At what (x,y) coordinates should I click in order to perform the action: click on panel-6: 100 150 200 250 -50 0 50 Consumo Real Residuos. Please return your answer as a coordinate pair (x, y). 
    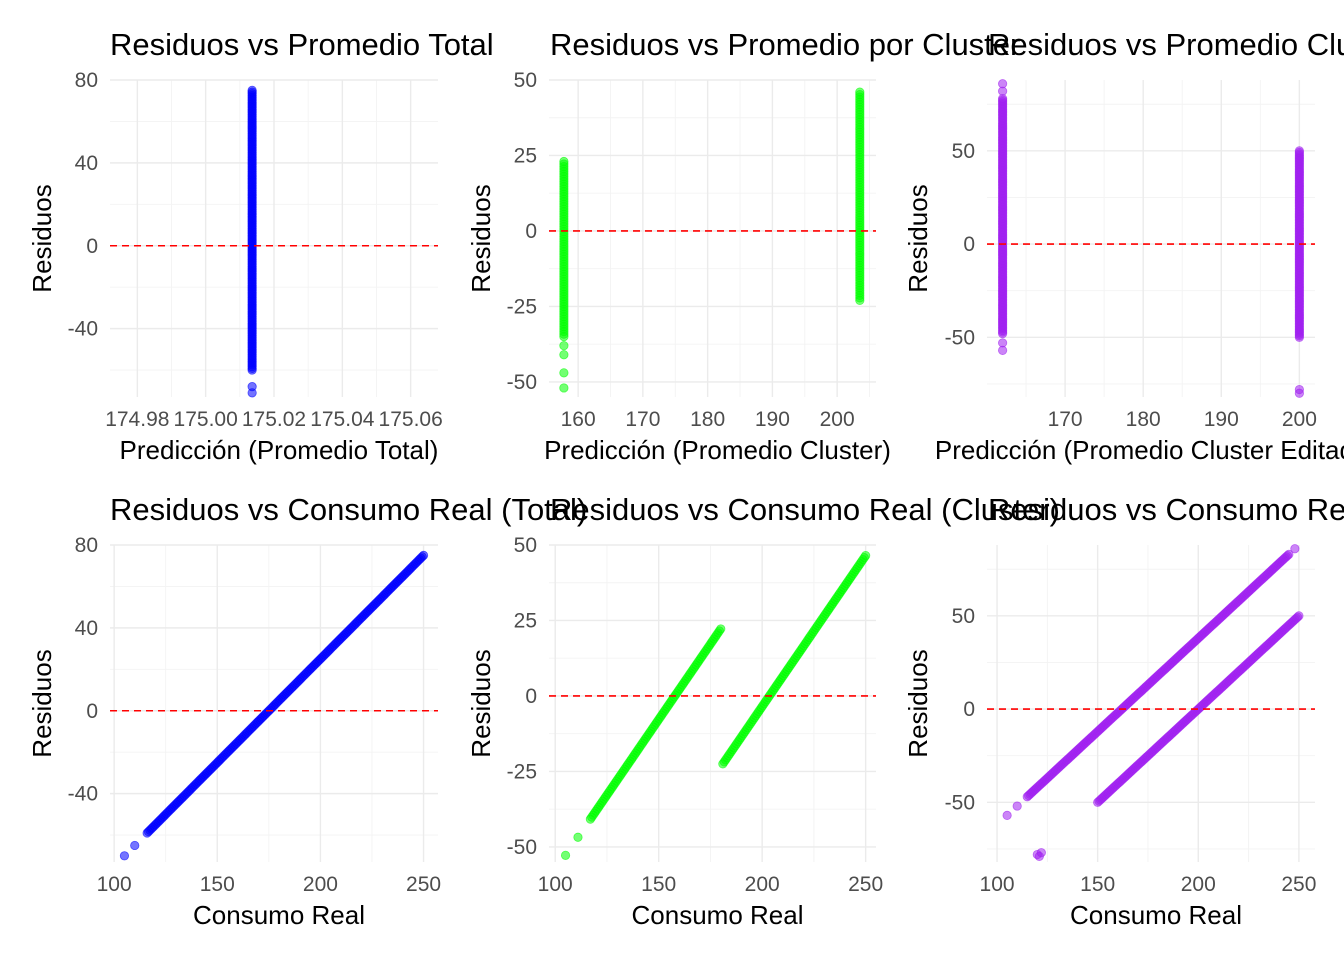
    Looking at the image, I should click on (1109, 737).